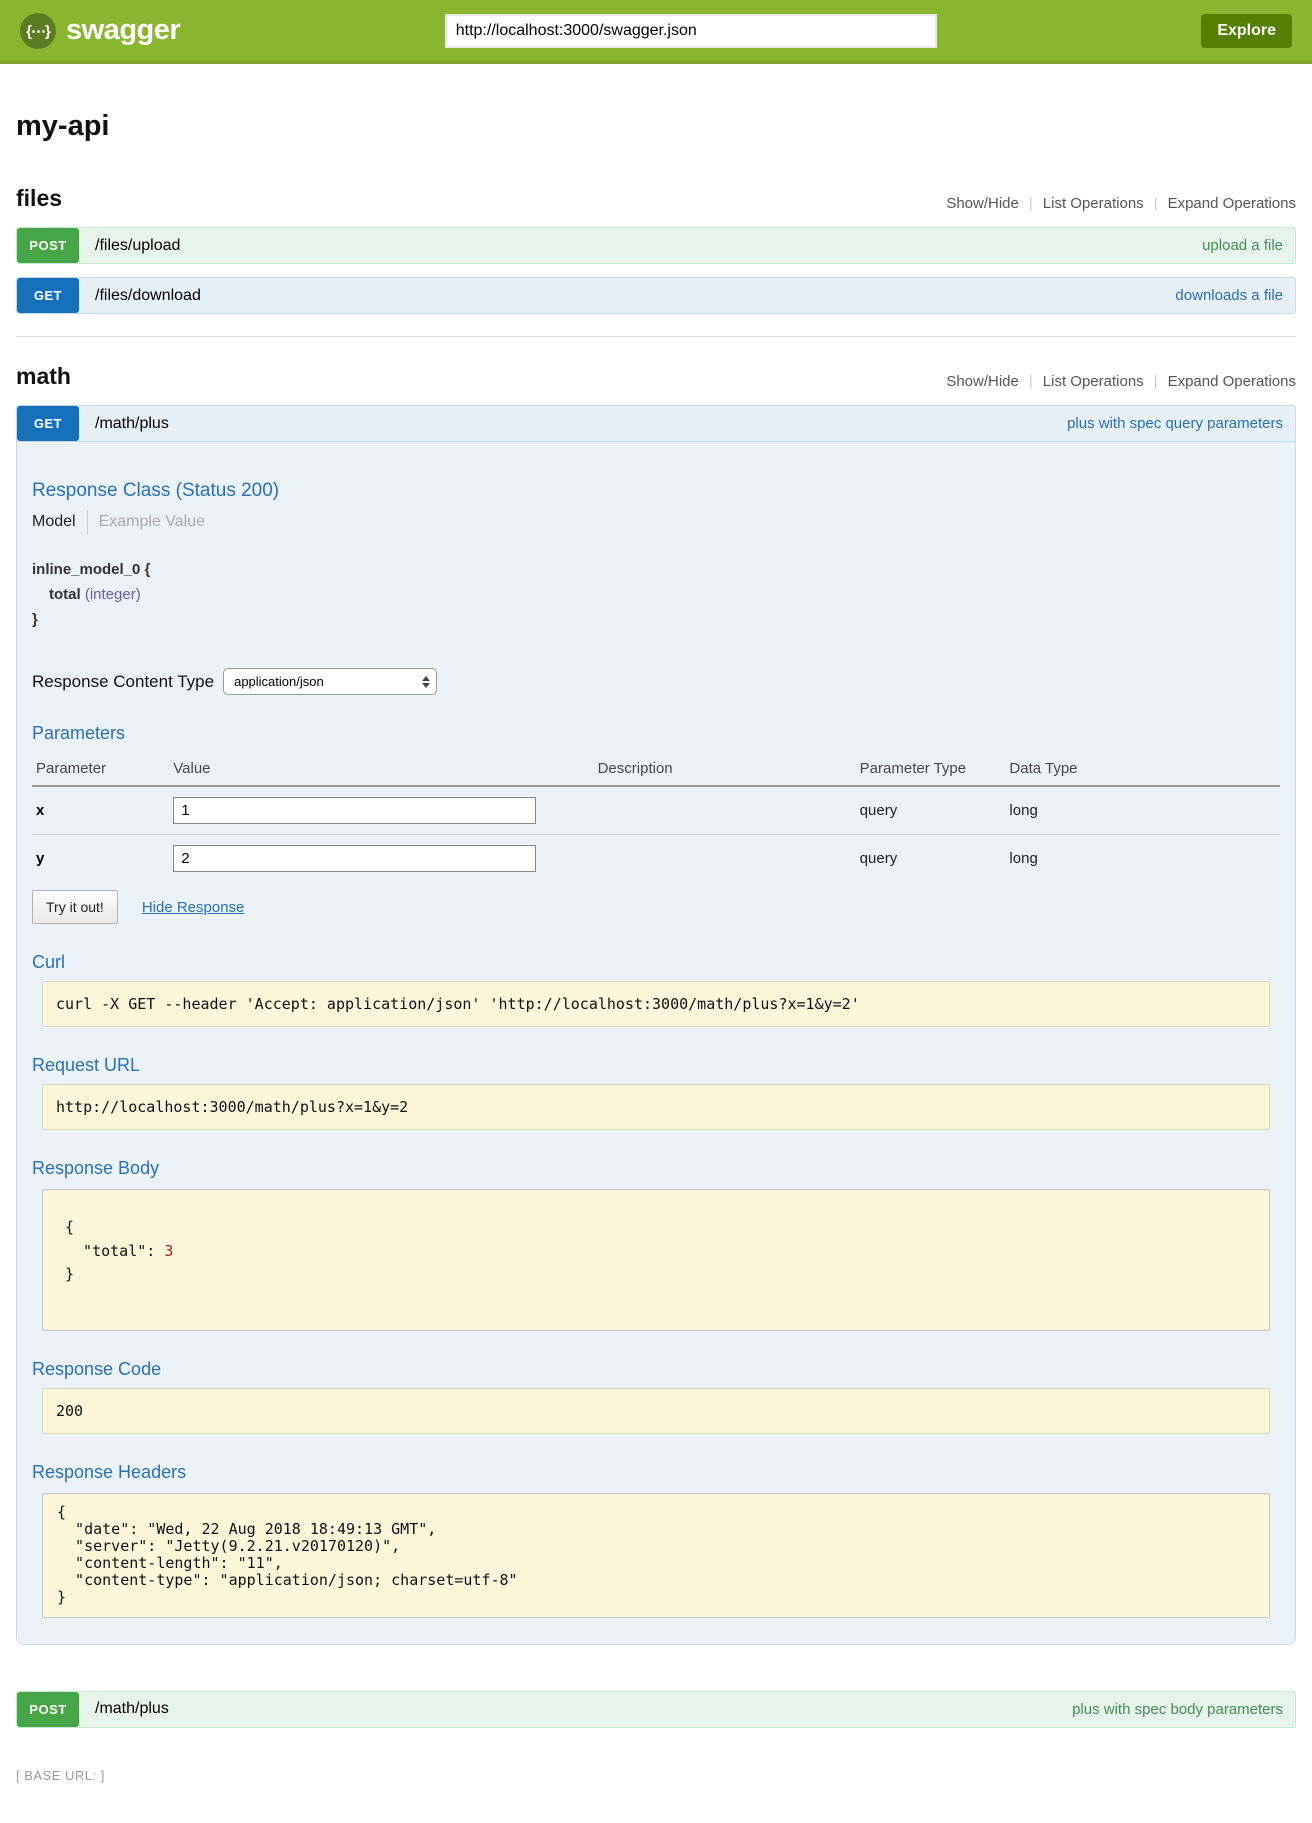  I want to click on parameter-name: y, so click(40, 859).